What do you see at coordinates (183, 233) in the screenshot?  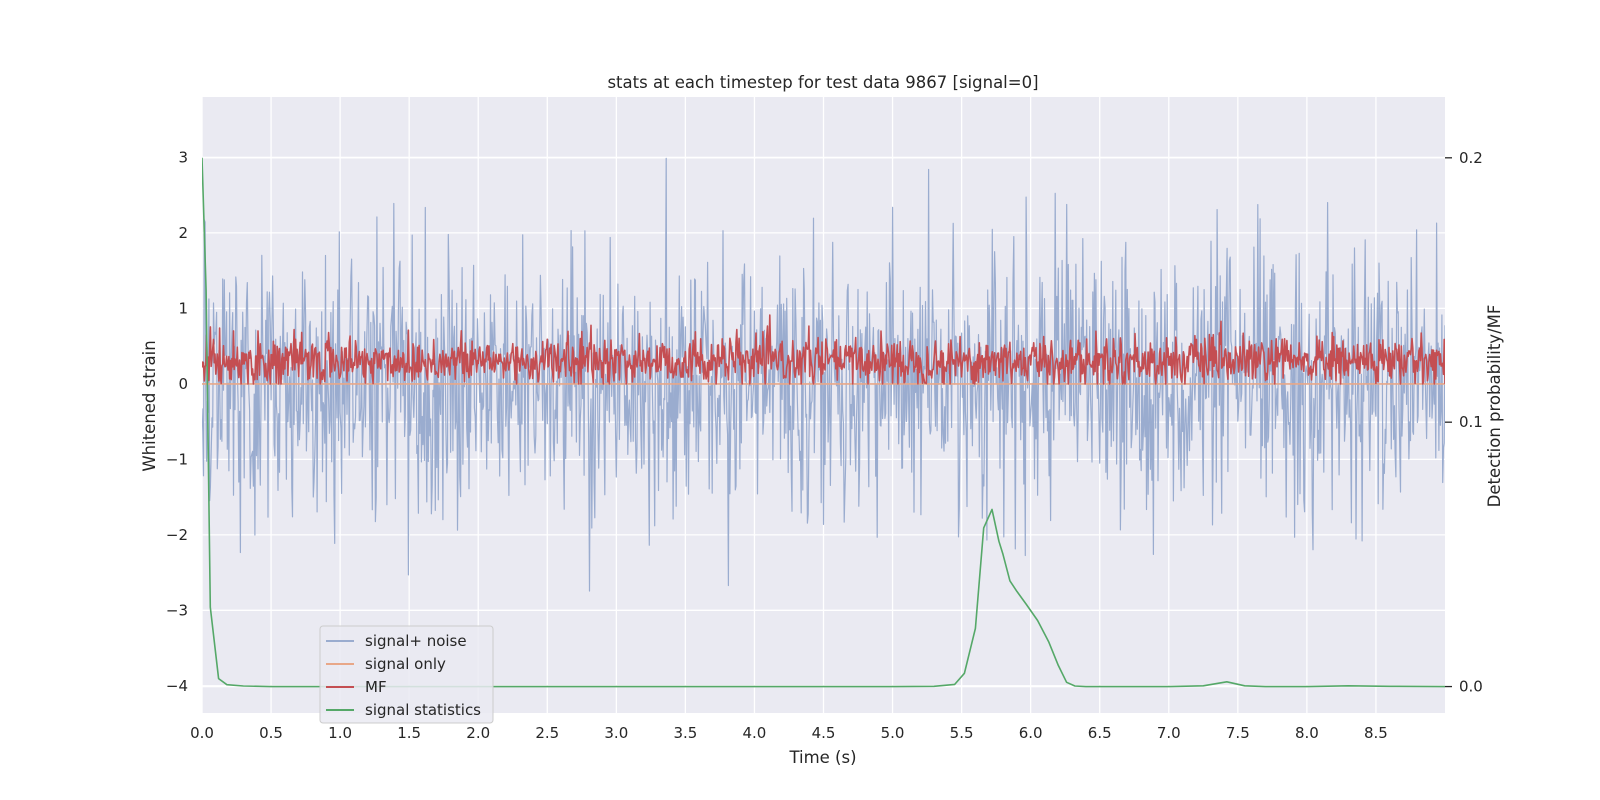 I see `y-tick-label: 2` at bounding box center [183, 233].